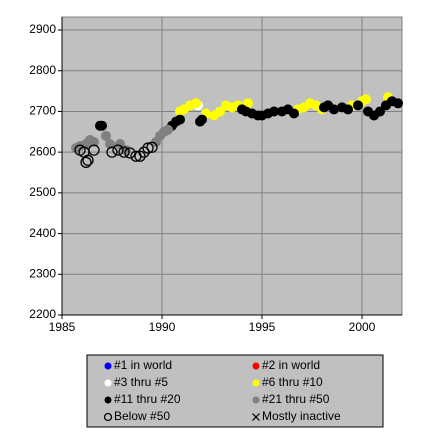 This screenshot has height=441, width=423. Describe the element at coordinates (62, 327) in the screenshot. I see `x-tick-label: 1985` at that location.